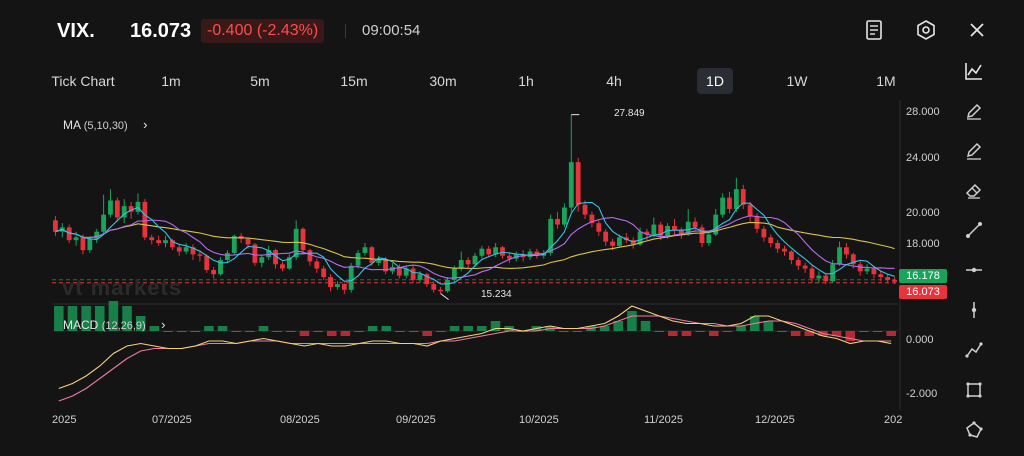 The image size is (1024, 456). Describe the element at coordinates (923, 213) in the screenshot. I see `price-axis-label: 20.000` at that location.